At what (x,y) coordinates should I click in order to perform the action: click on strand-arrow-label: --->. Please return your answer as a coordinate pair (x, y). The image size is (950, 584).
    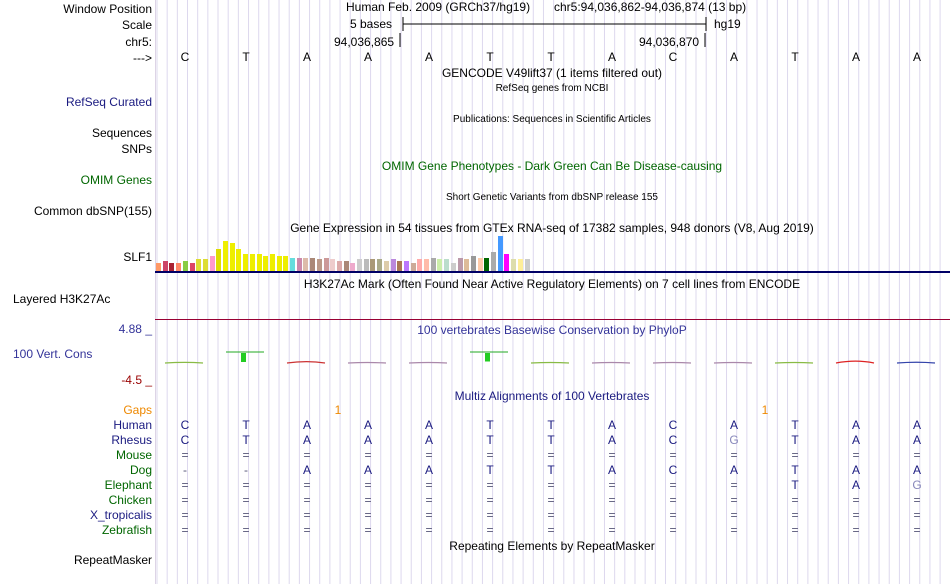
    Looking at the image, I should click on (142, 58).